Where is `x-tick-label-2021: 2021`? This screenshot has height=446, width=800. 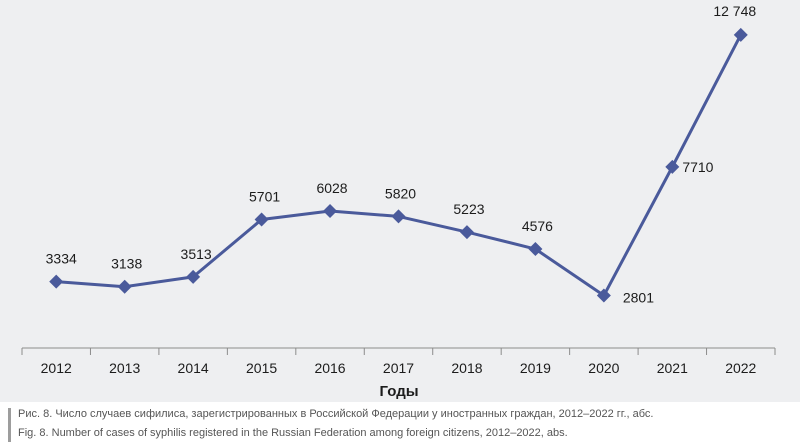
x-tick-label-2021: 2021 is located at coordinates (672, 368).